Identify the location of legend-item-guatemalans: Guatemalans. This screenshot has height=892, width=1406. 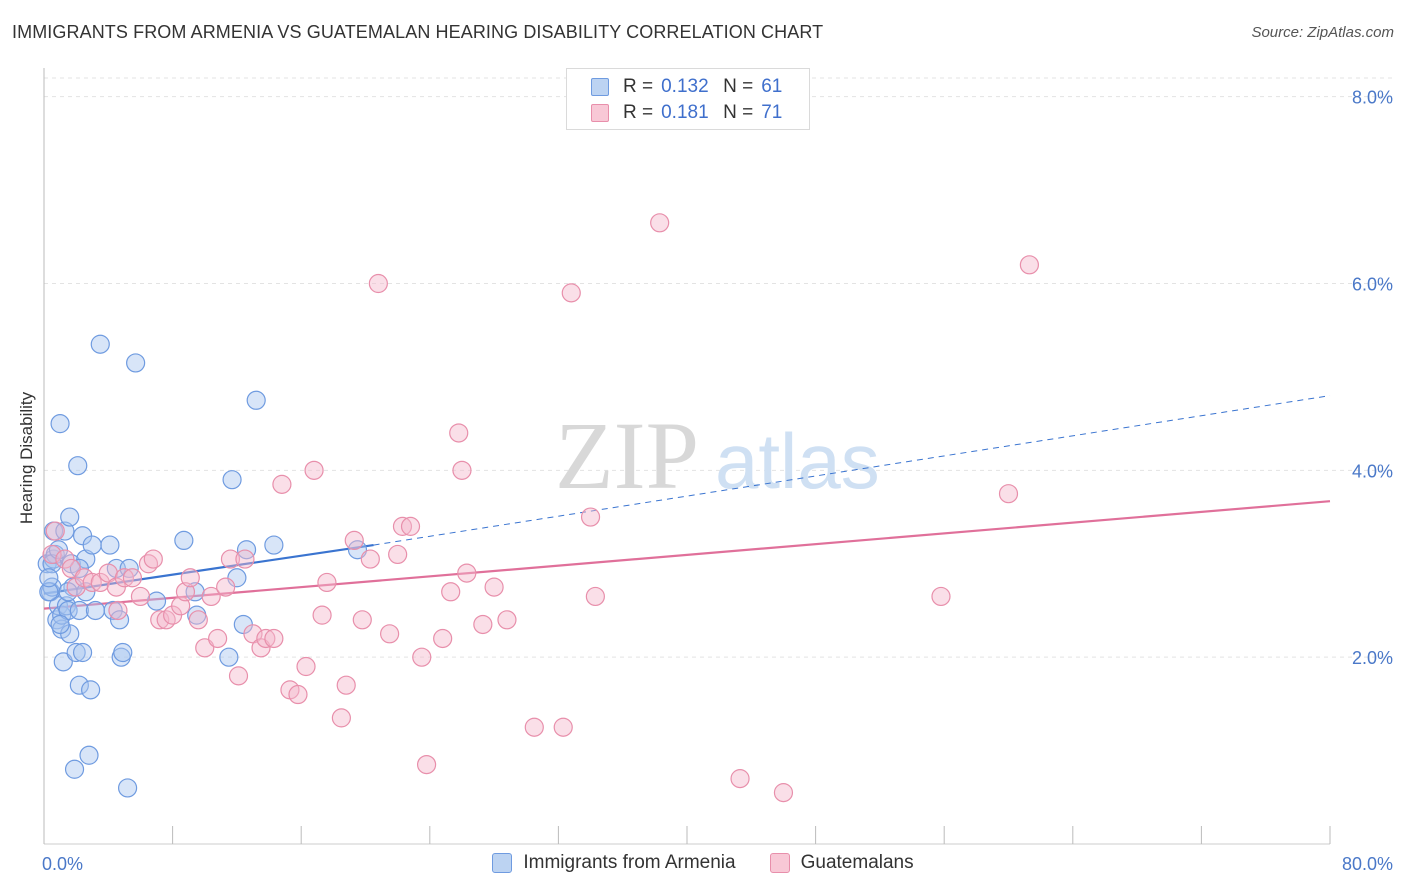
(841, 863).